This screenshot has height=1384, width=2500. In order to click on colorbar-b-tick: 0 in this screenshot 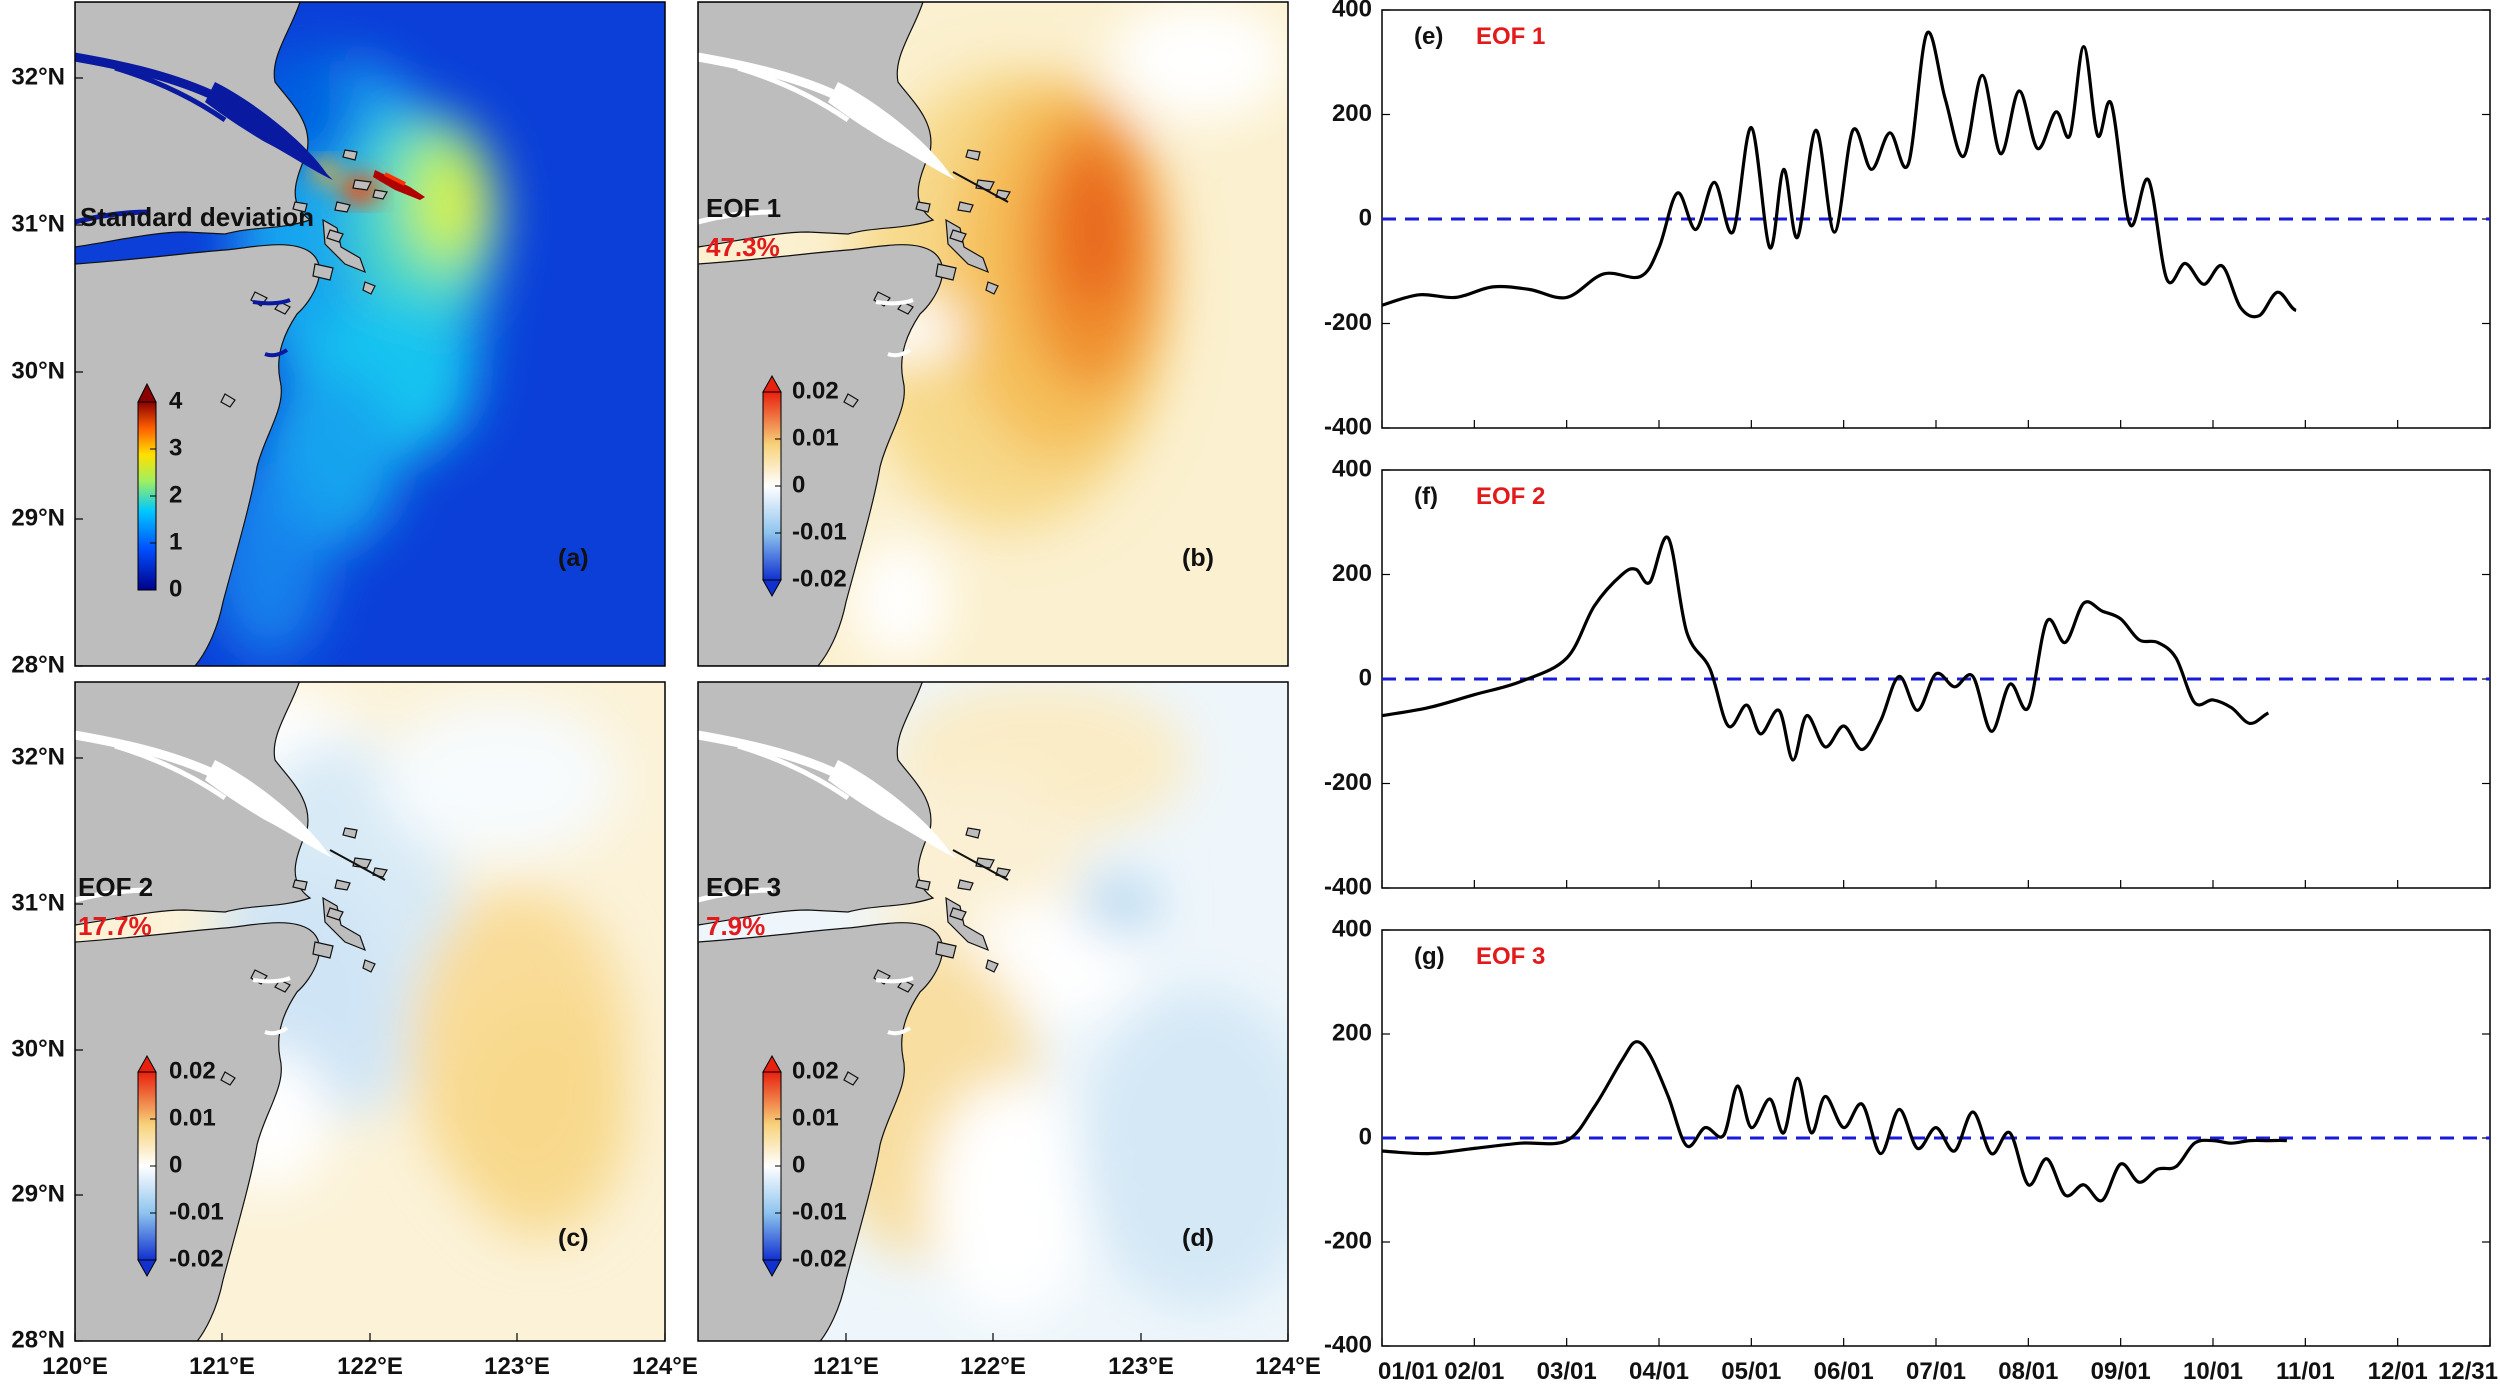, I will do `click(798, 484)`.